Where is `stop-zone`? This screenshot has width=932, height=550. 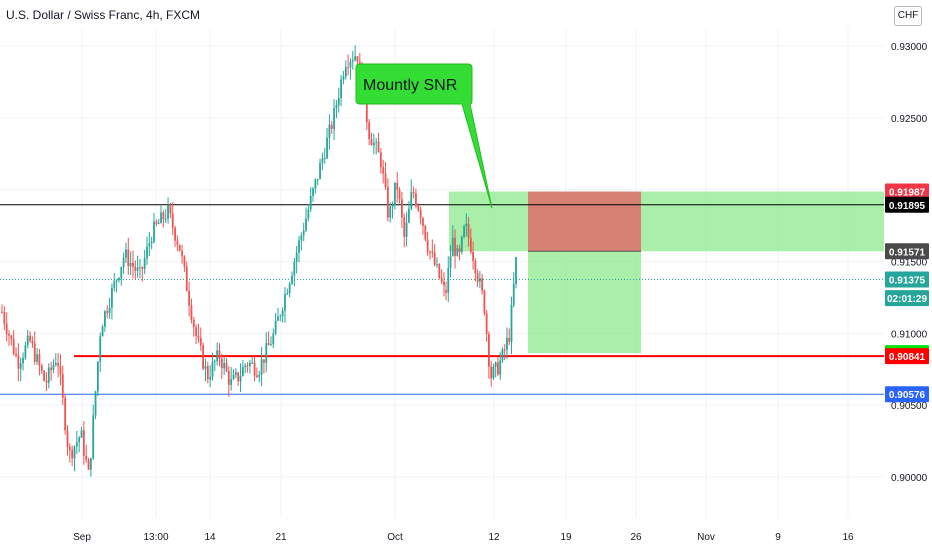 stop-zone is located at coordinates (584, 221).